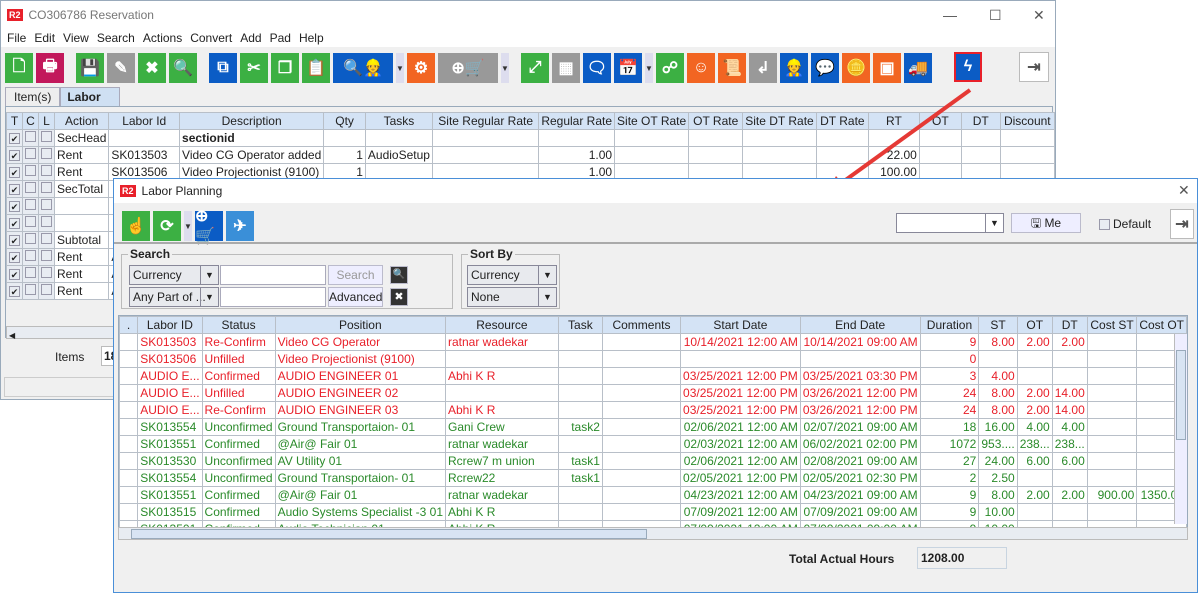  What do you see at coordinates (240, 226) in the screenshot?
I see `travel-services-icon: ✈` at bounding box center [240, 226].